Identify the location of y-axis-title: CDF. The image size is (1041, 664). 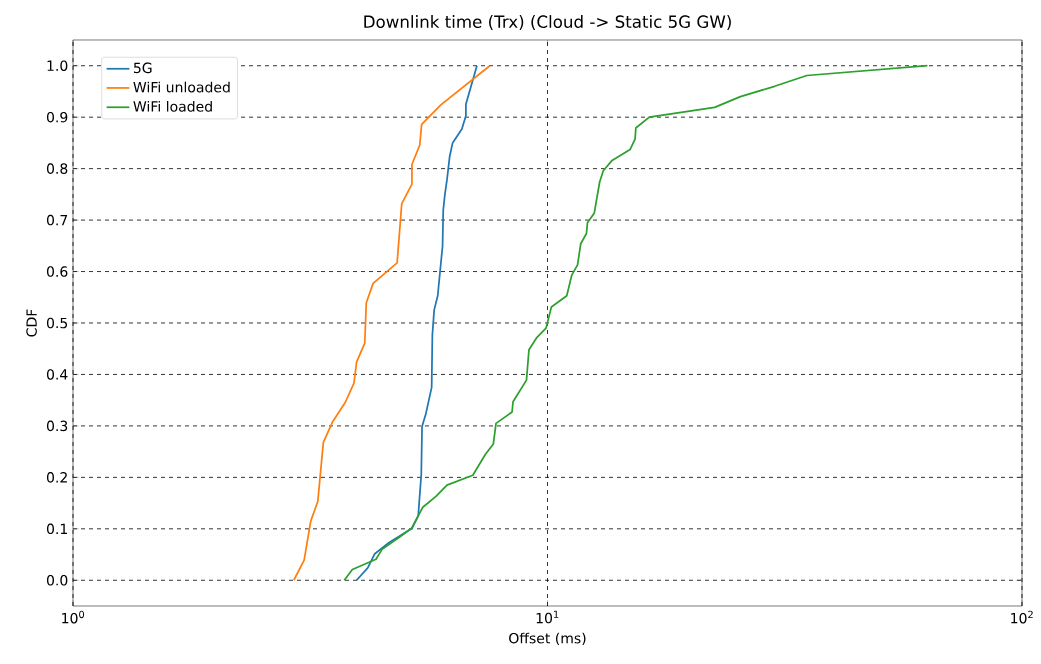
(31, 323).